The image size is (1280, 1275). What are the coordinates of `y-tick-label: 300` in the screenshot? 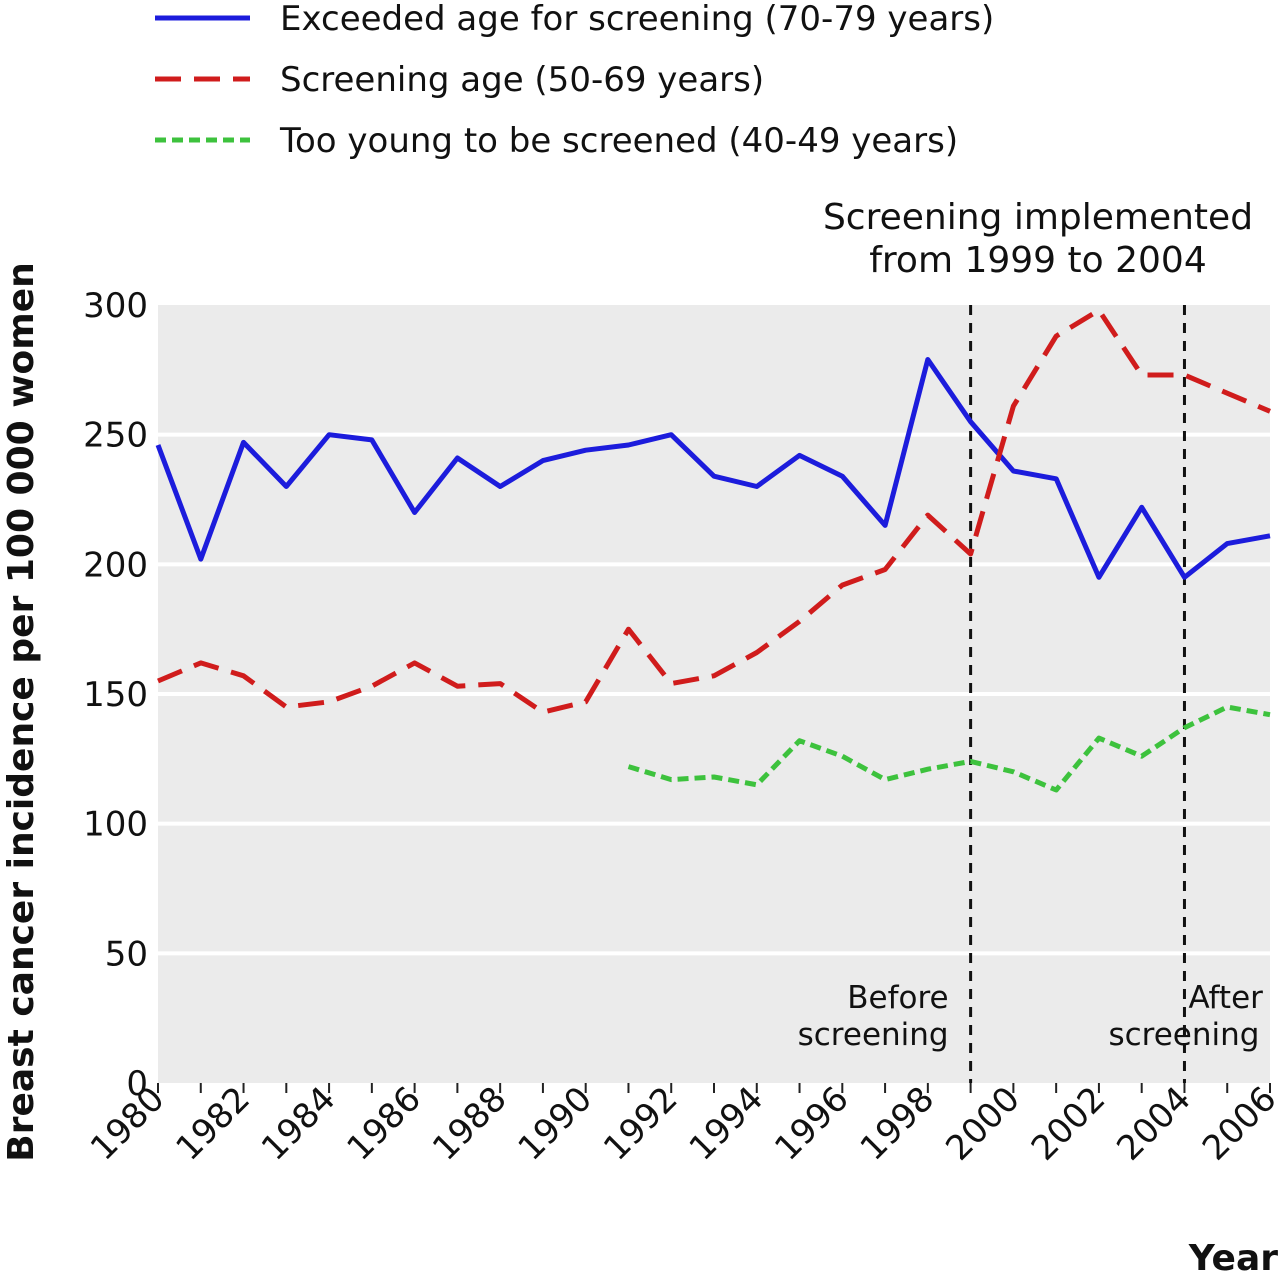 It's located at (115, 306).